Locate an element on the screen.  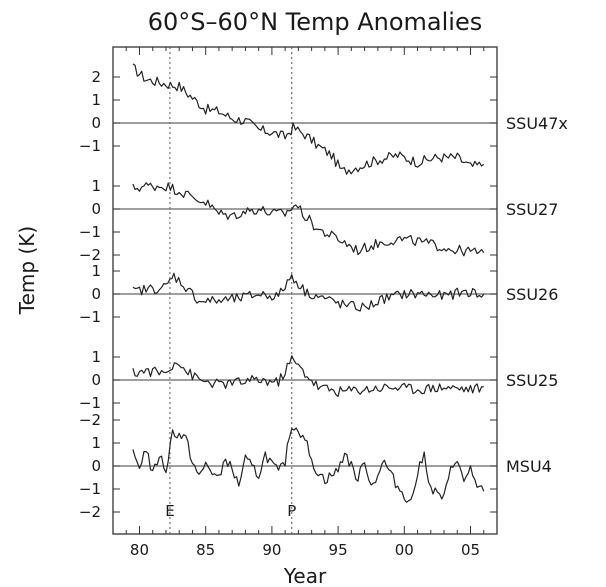
series-label-ssu27: SSU27 is located at coordinates (532, 209).